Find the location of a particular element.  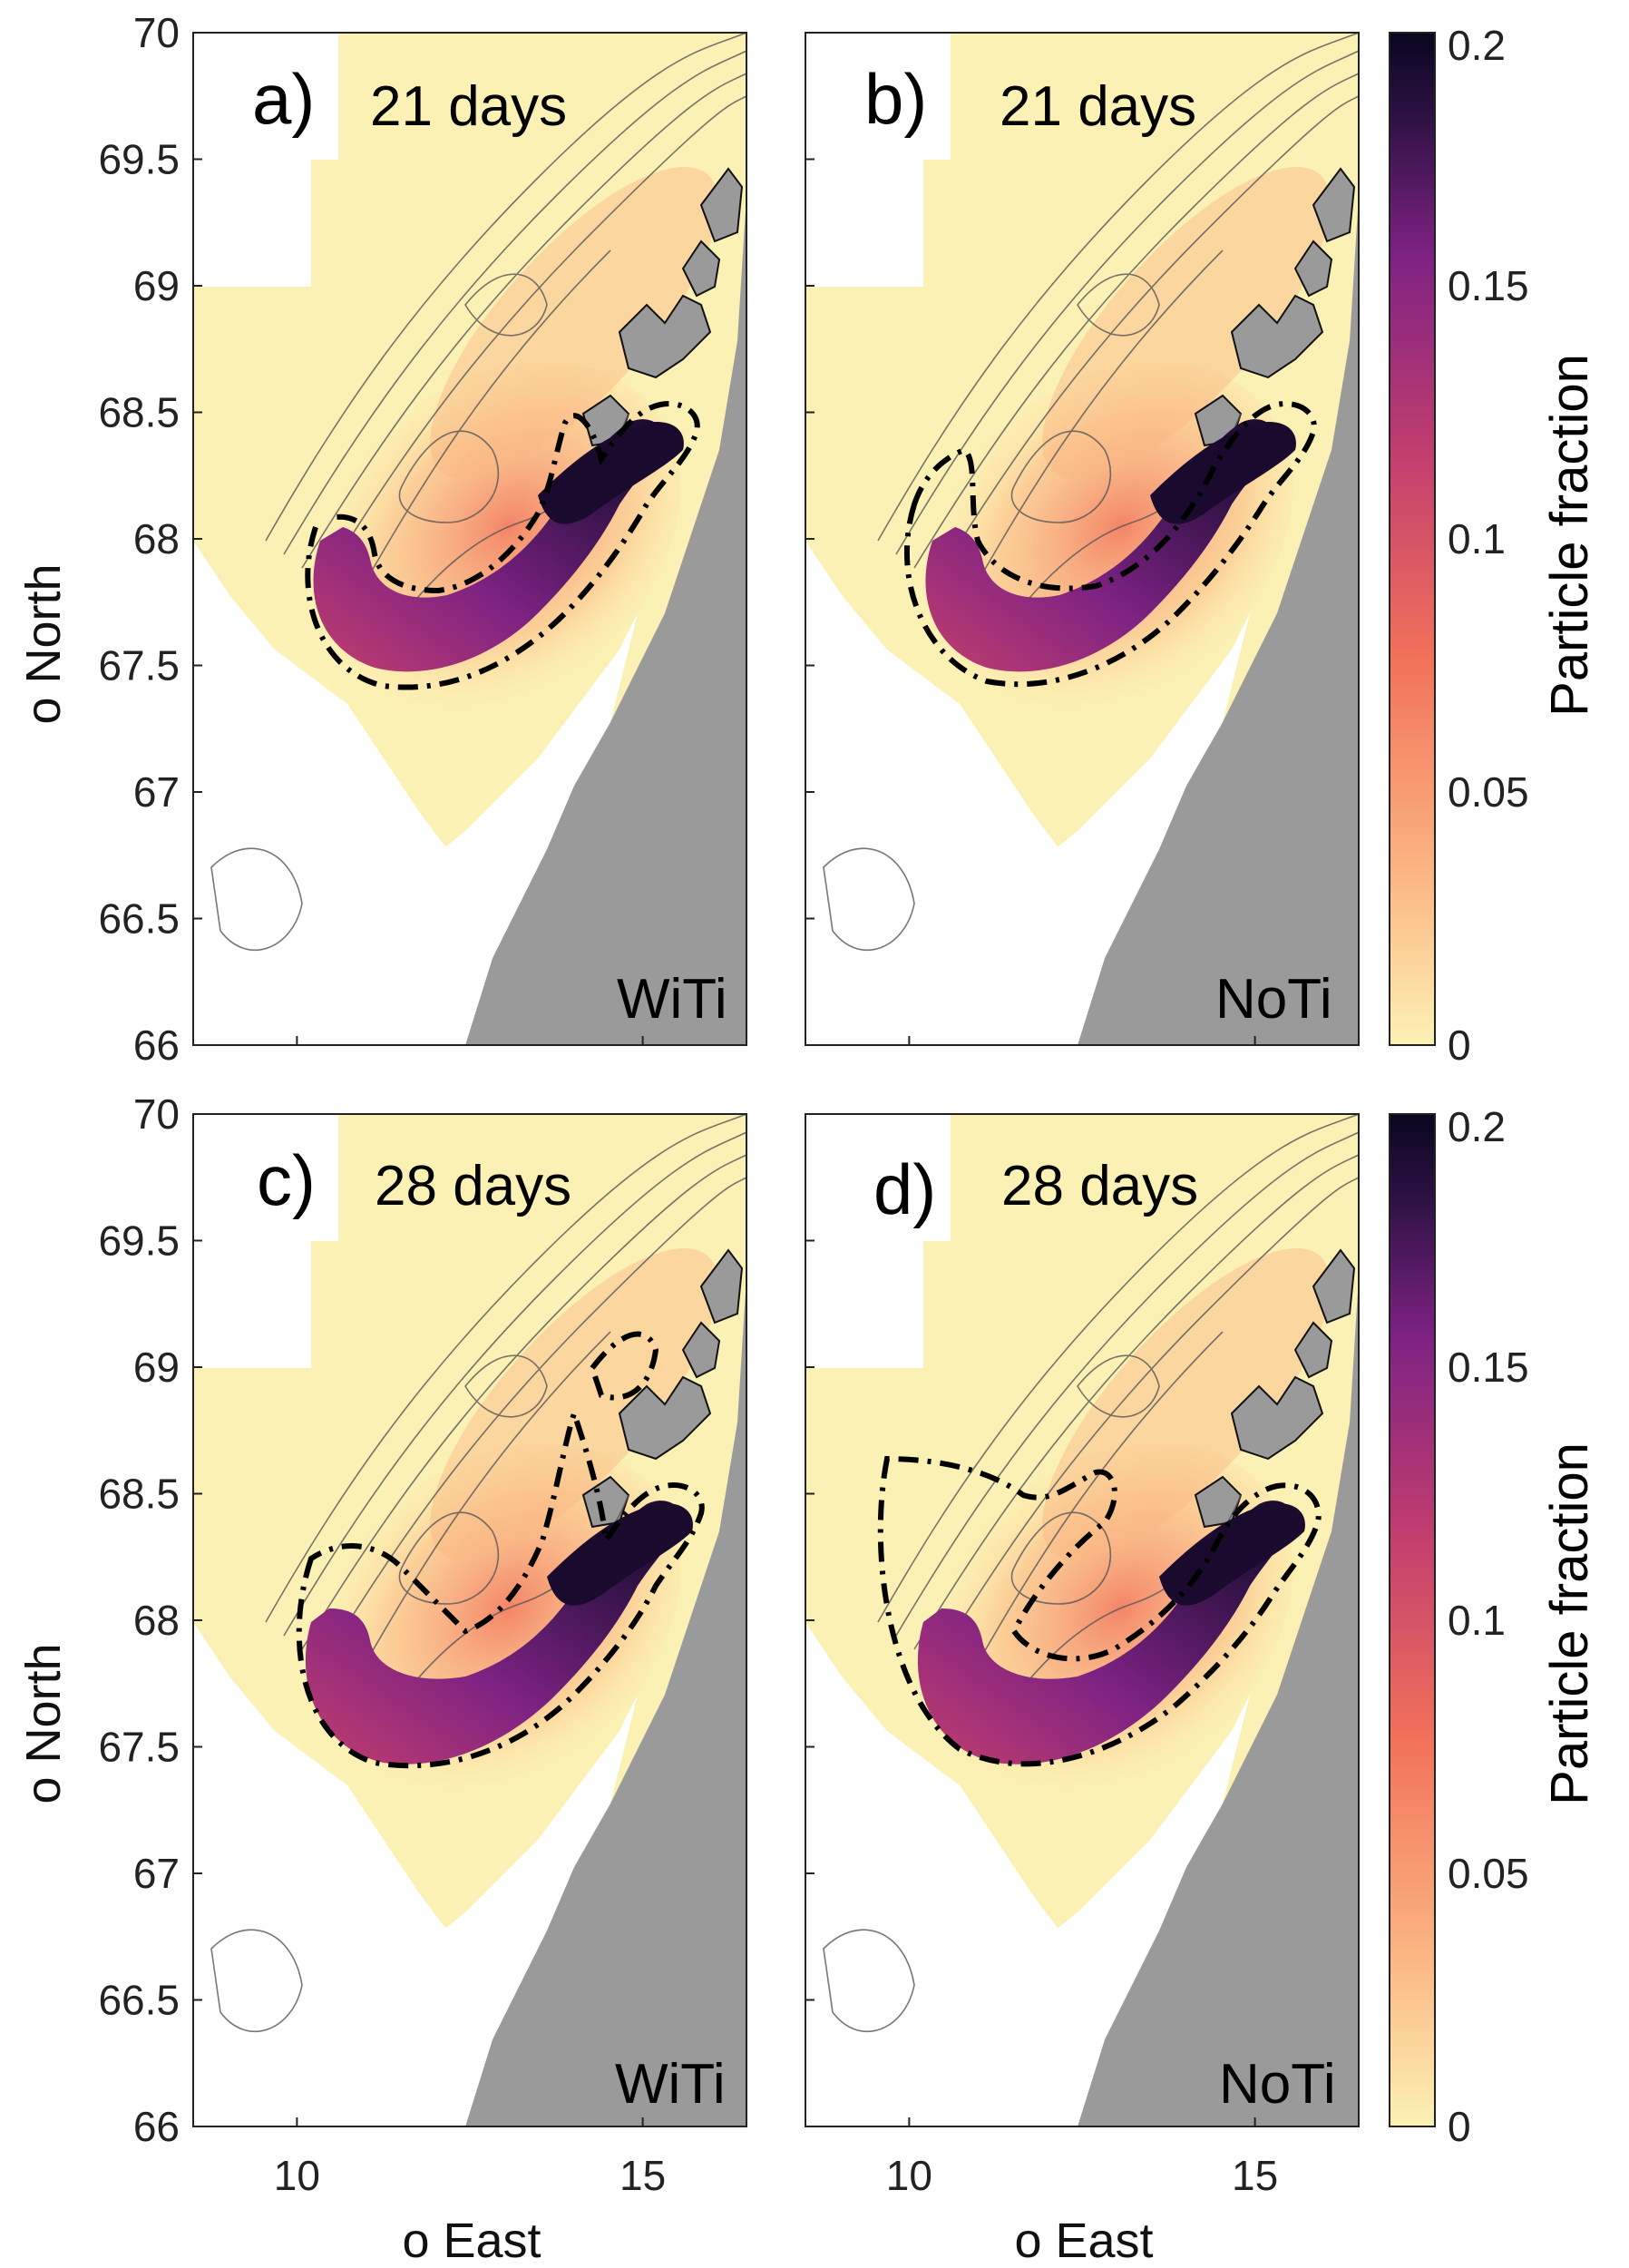

y-axis-label-bottom: o North is located at coordinates (44, 1724).